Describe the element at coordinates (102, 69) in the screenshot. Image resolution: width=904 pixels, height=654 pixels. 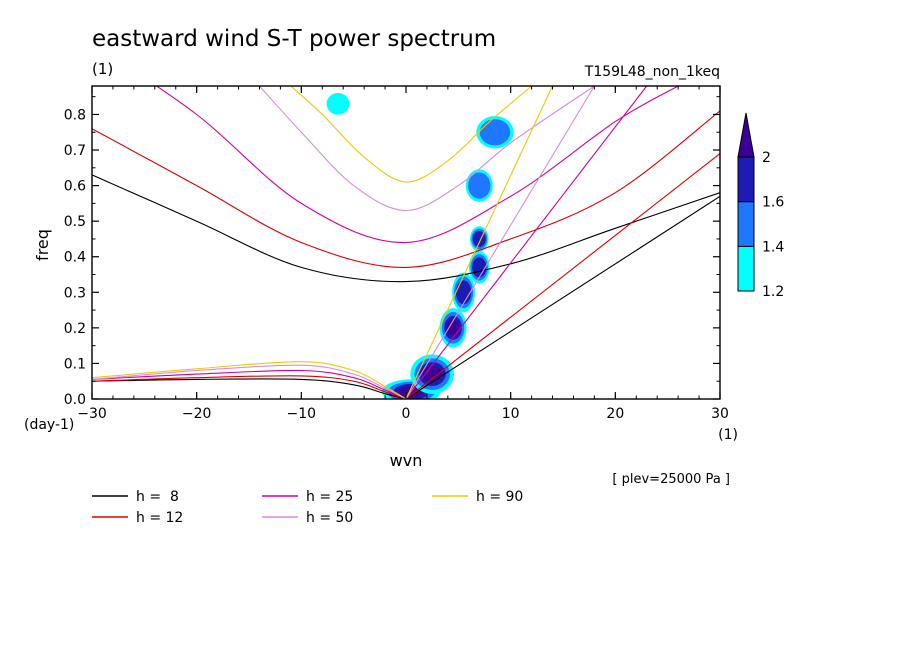
I see `chart-subtitle-left: (1)` at that location.